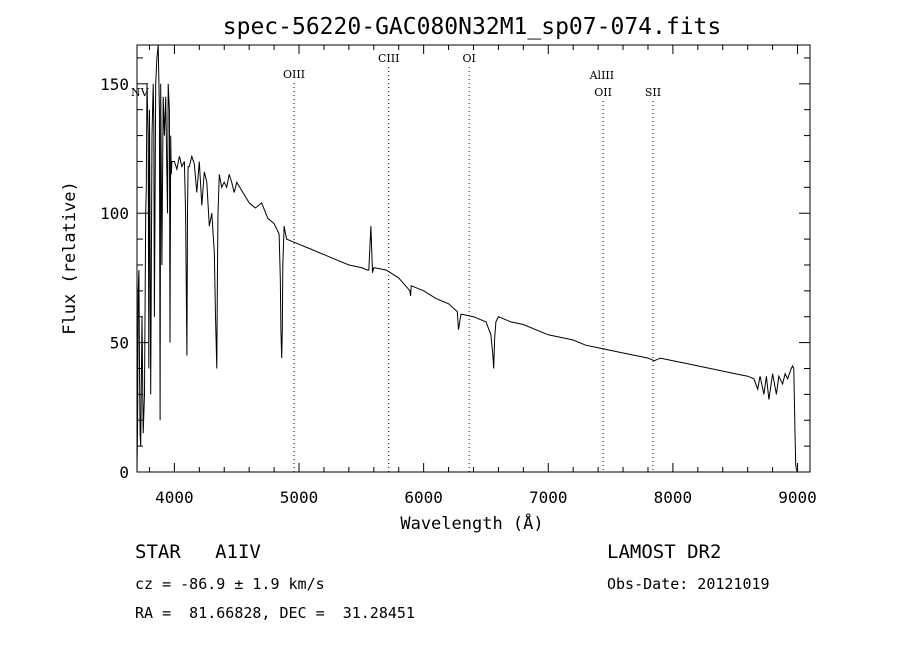  Describe the element at coordinates (471, 523) in the screenshot. I see `x-axis-label: Wavelength (Å)` at that location.